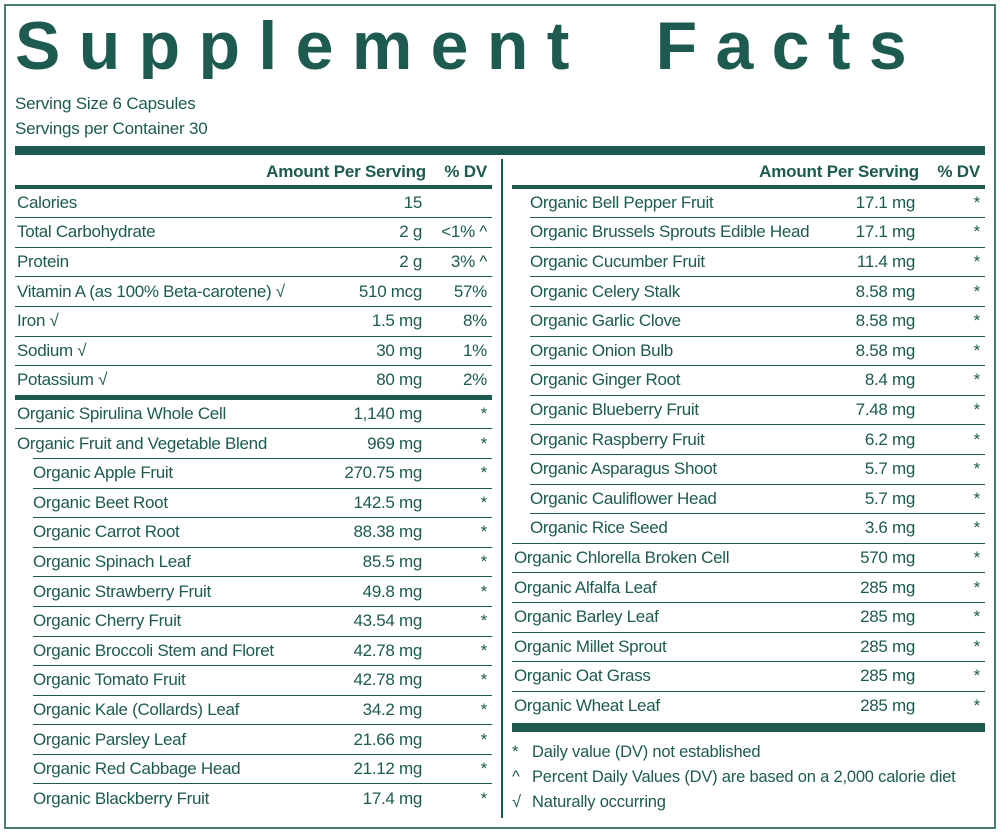 This screenshot has width=1000, height=833. Describe the element at coordinates (253, 769) in the screenshot. I see `table-row: Organic Red Cabbage Head 21.12 mg *` at that location.